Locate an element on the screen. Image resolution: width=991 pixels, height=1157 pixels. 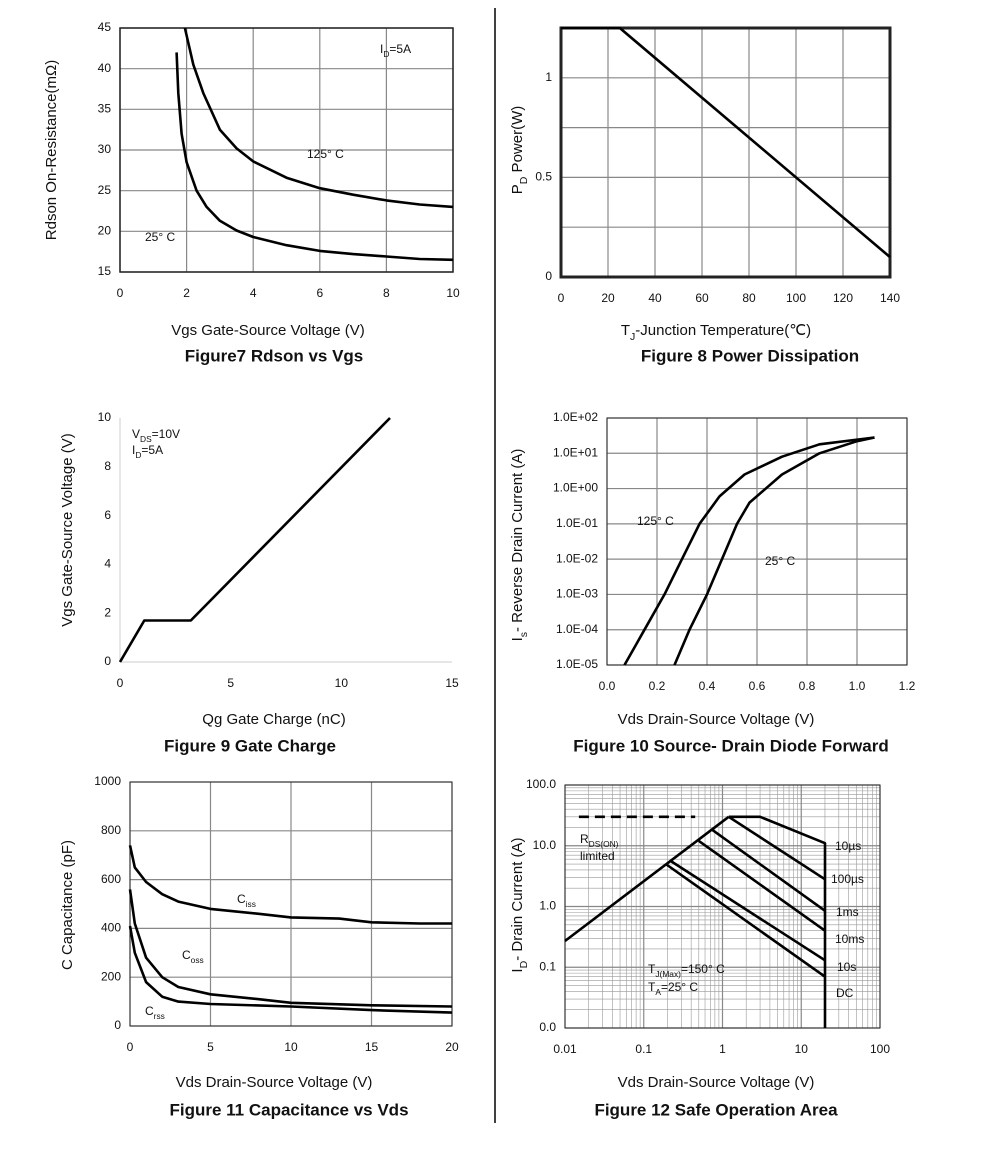
series-label: 125° C is located at coordinates (325, 154).